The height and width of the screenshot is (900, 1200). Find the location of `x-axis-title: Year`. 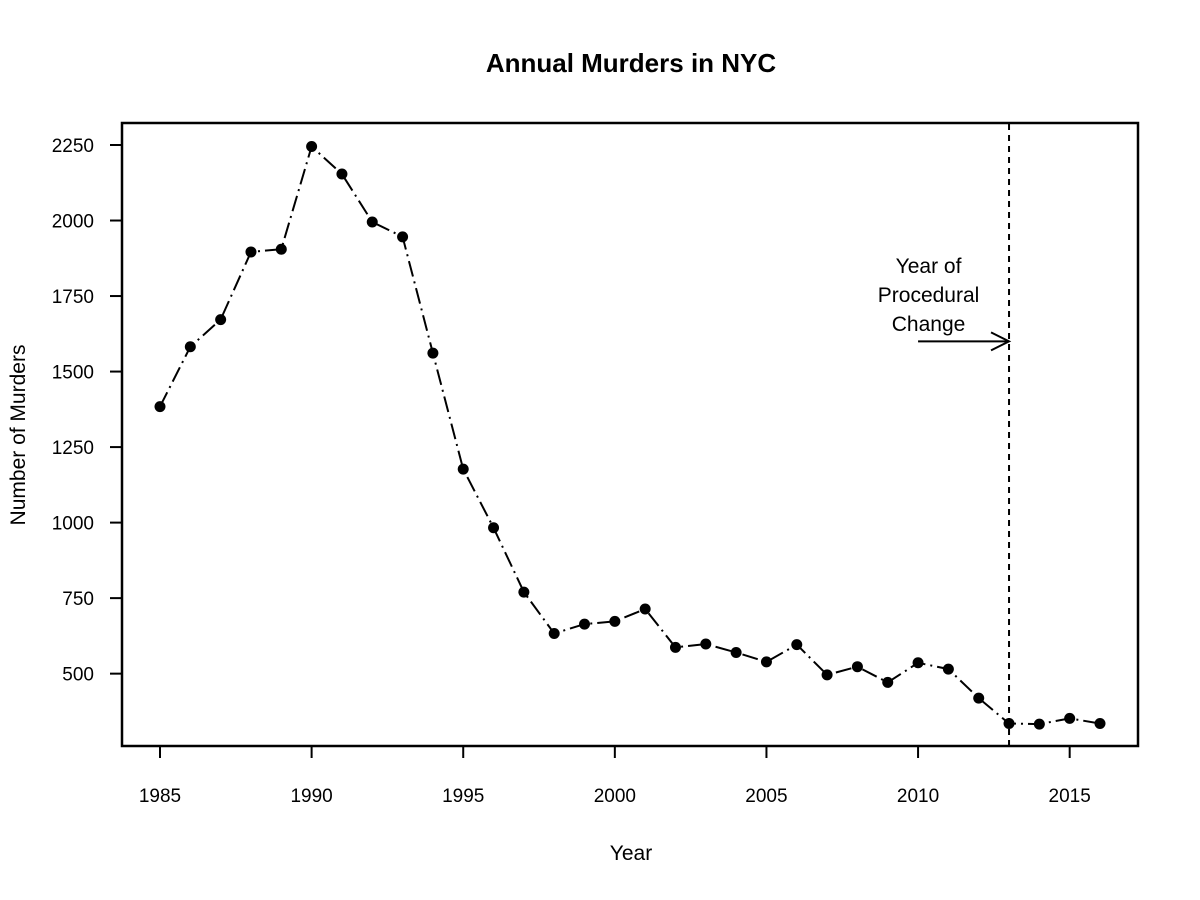

x-axis-title: Year is located at coordinates (631, 853).